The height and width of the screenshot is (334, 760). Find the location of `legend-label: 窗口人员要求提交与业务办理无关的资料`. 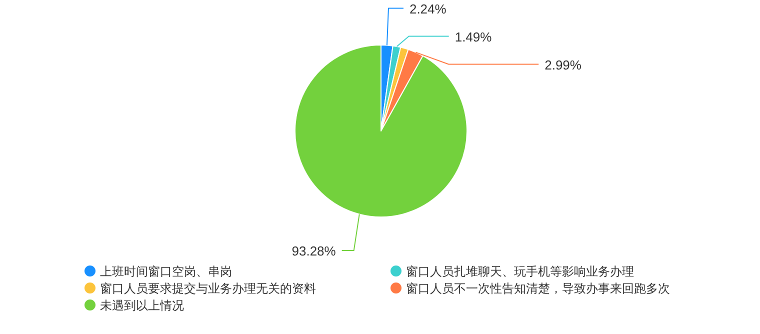

legend-label: 窗口人员要求提交与业务办理无关的资料 is located at coordinates (208, 289).